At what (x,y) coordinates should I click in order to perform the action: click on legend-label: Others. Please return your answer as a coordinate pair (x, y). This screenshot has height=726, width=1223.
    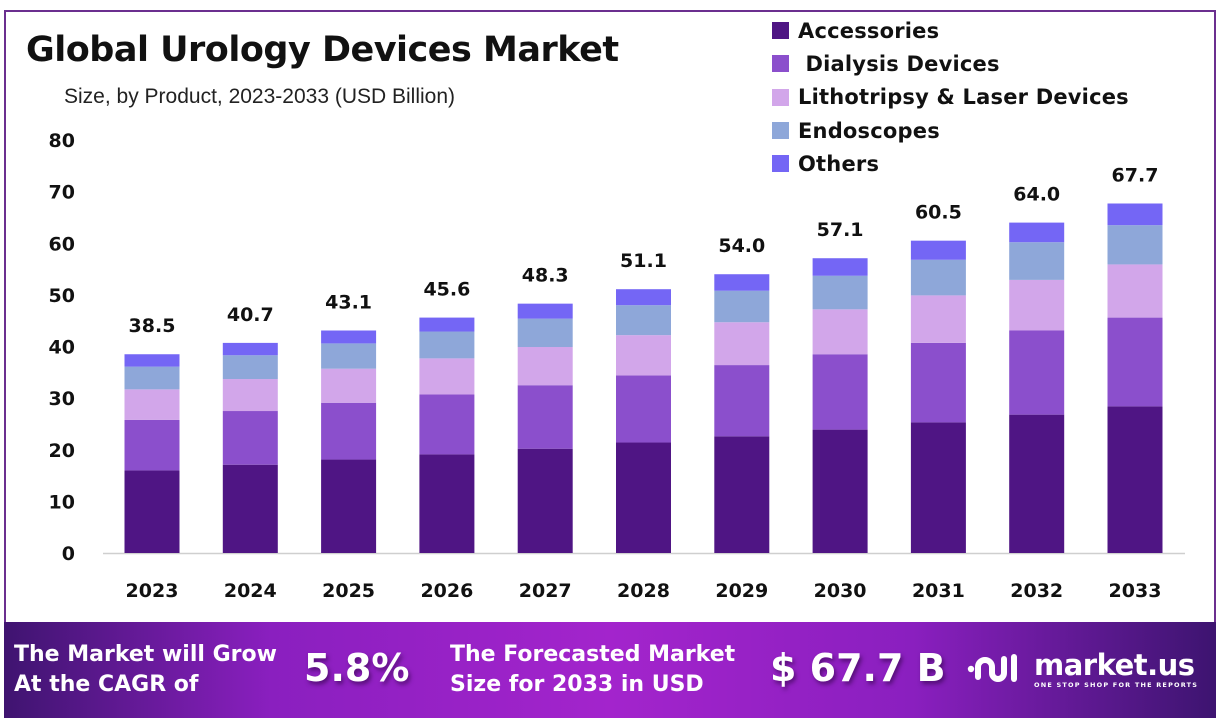
    Looking at the image, I should click on (839, 163).